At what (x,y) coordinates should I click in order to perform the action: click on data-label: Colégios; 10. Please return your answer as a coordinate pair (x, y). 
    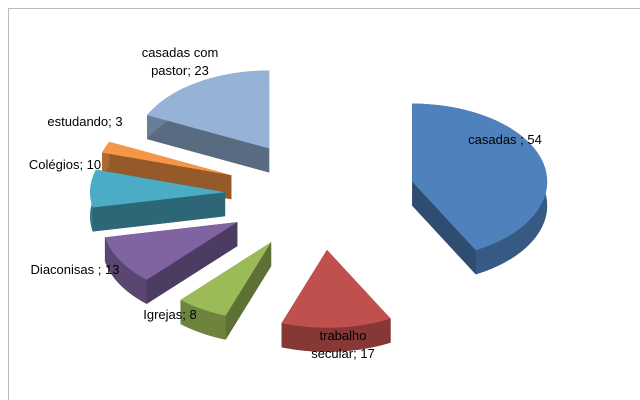
    Looking at the image, I should click on (65, 164).